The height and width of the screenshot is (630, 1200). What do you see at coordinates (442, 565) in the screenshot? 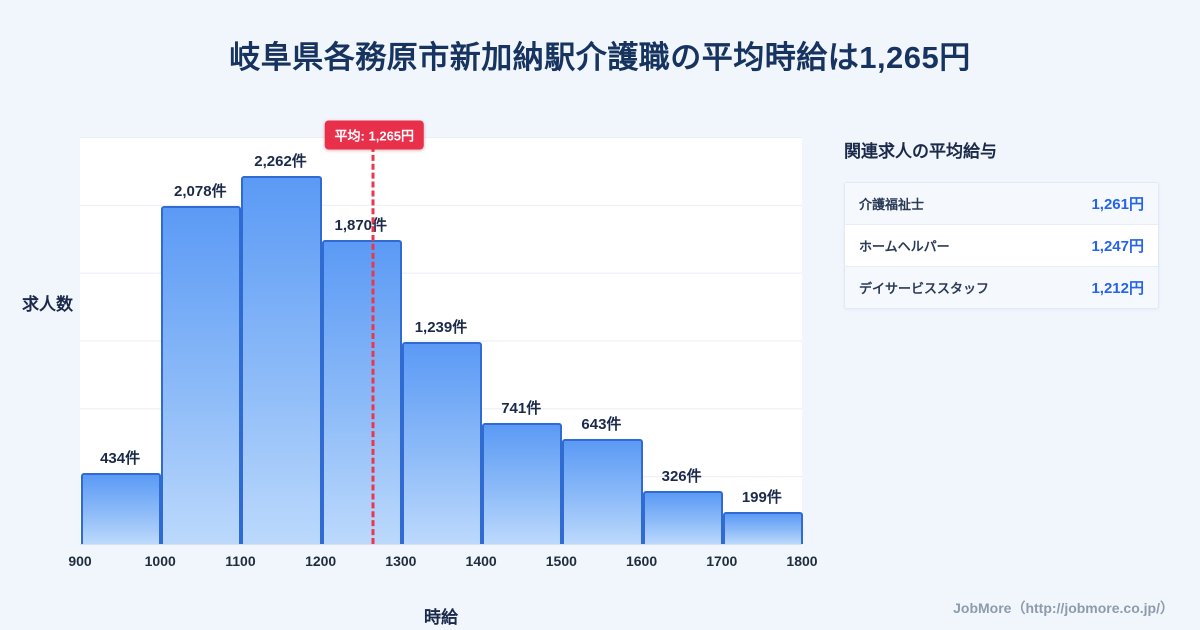
I see `x-axis-ticks: 900 1000 1100 1200 1300 1400 1500 1600 1700 1800` at bounding box center [442, 565].